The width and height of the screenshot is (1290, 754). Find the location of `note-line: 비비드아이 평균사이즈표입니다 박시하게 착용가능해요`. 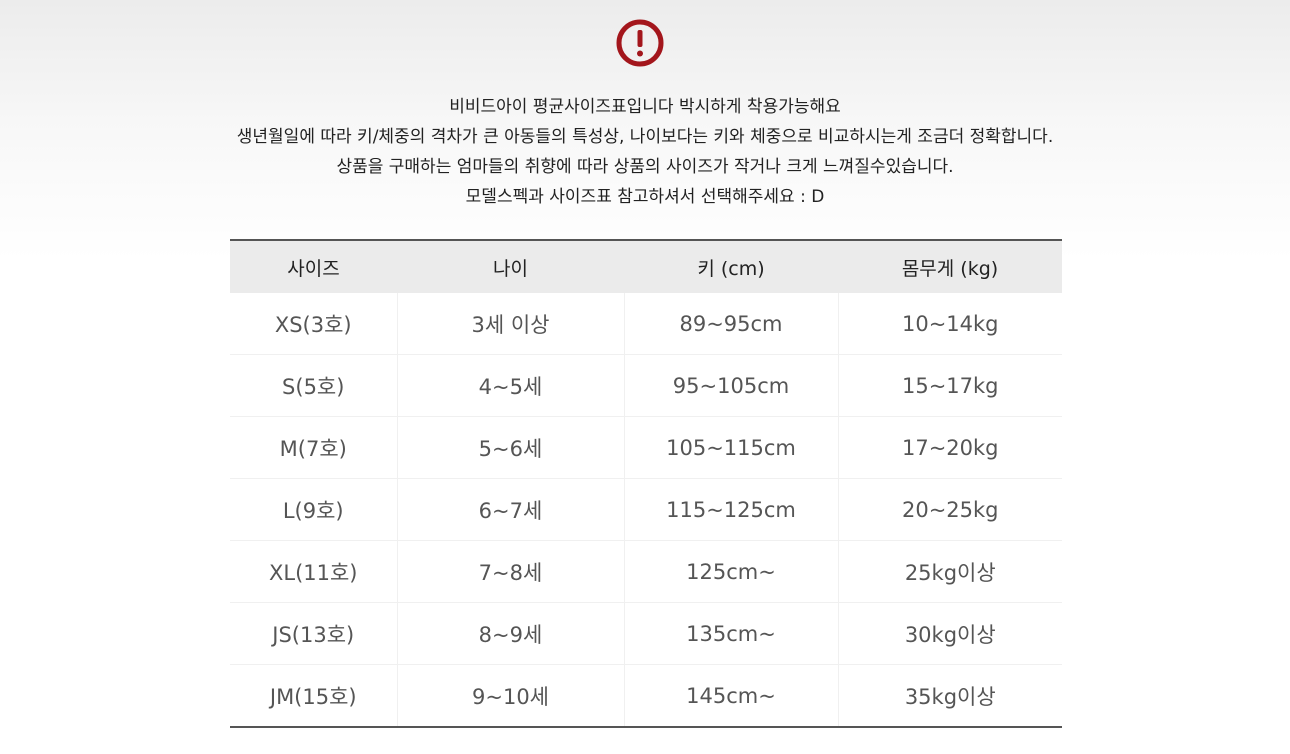

note-line: 비비드아이 평균사이즈표입니다 박시하게 착용가능해요 is located at coordinates (645, 107).